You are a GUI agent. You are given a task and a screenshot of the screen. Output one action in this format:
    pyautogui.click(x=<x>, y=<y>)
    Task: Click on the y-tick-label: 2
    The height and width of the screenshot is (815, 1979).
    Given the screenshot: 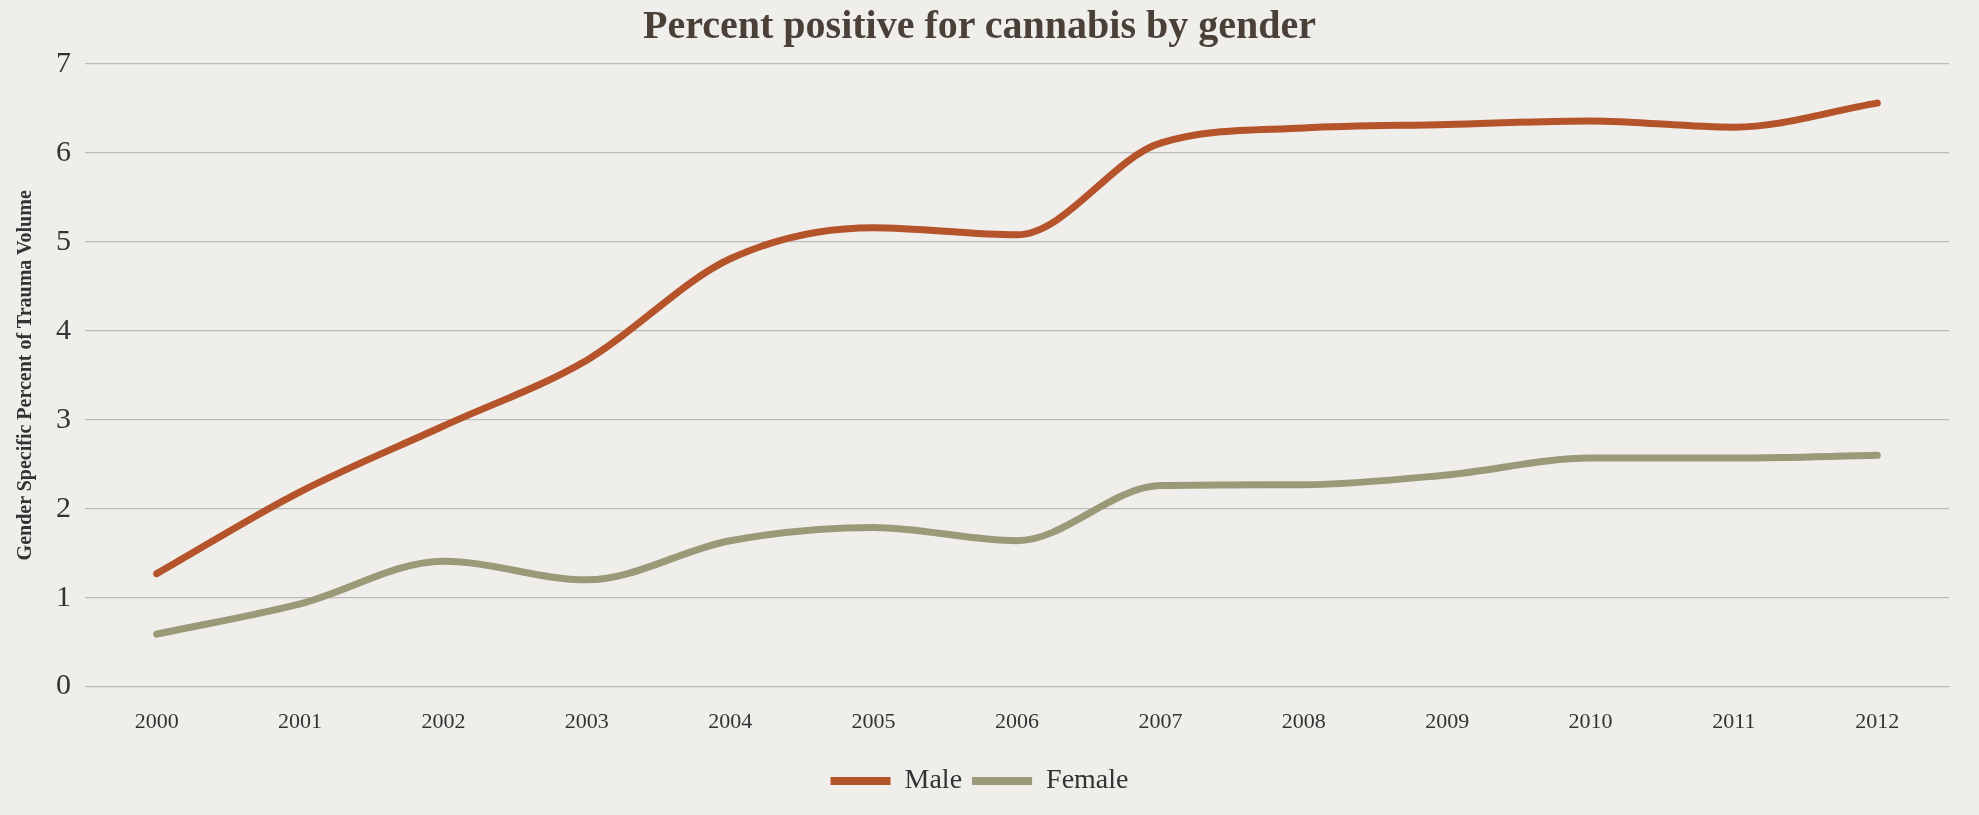 What is the action you would take?
    pyautogui.click(x=63, y=506)
    